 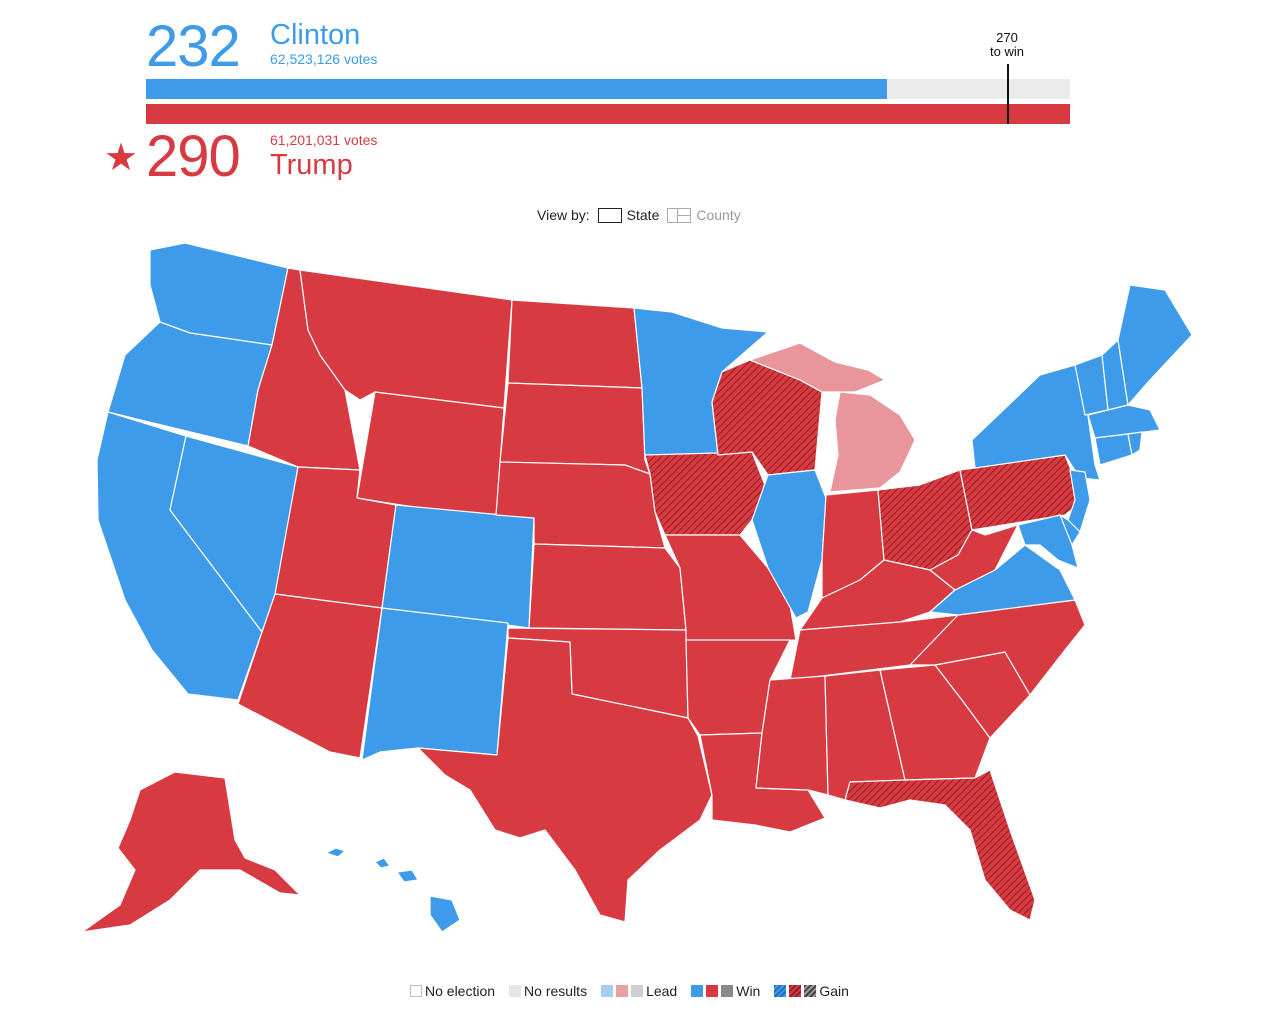 What do you see at coordinates (1155, 345) in the screenshot?
I see `state-me` at bounding box center [1155, 345].